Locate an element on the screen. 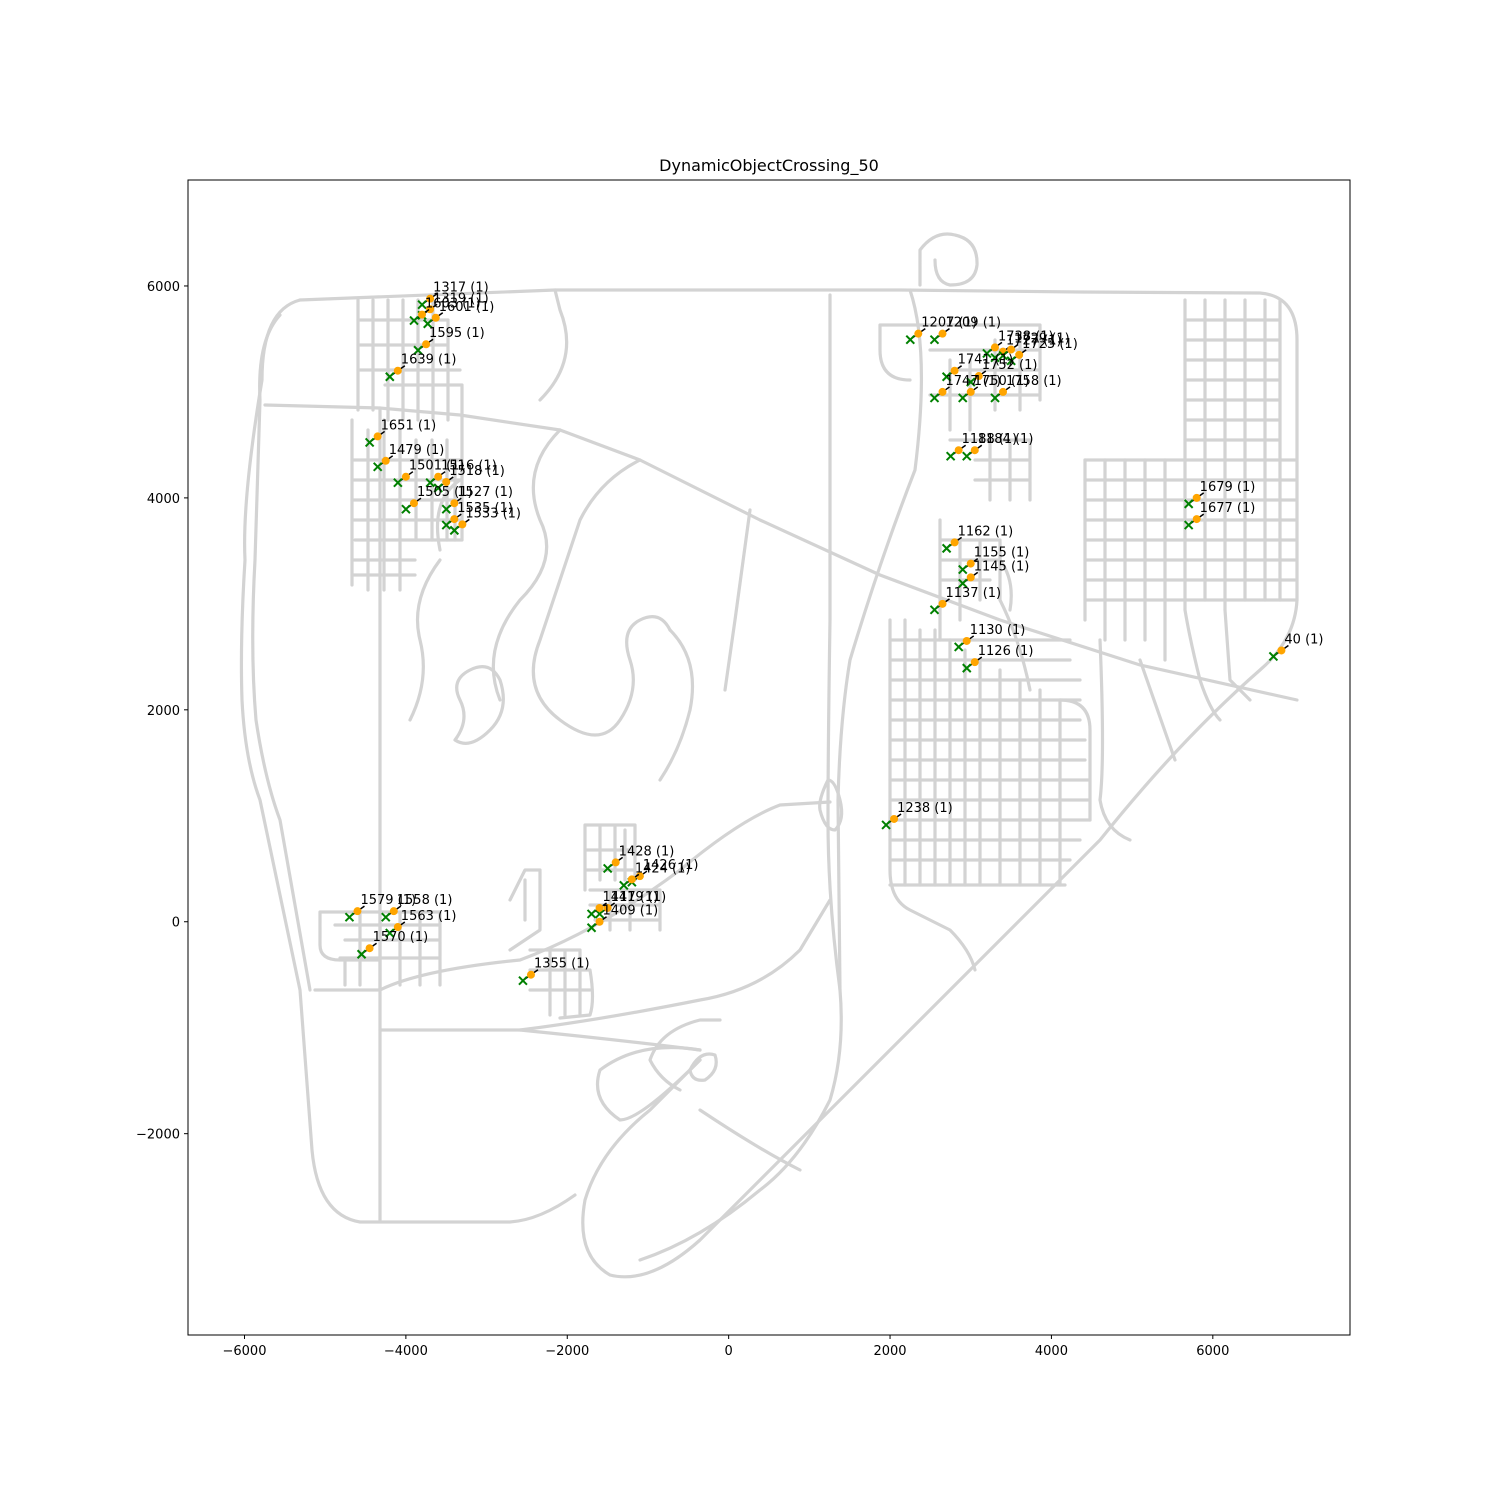 The width and height of the screenshot is (1500, 1500). point-label: 1207 (1) is located at coordinates (949, 323).